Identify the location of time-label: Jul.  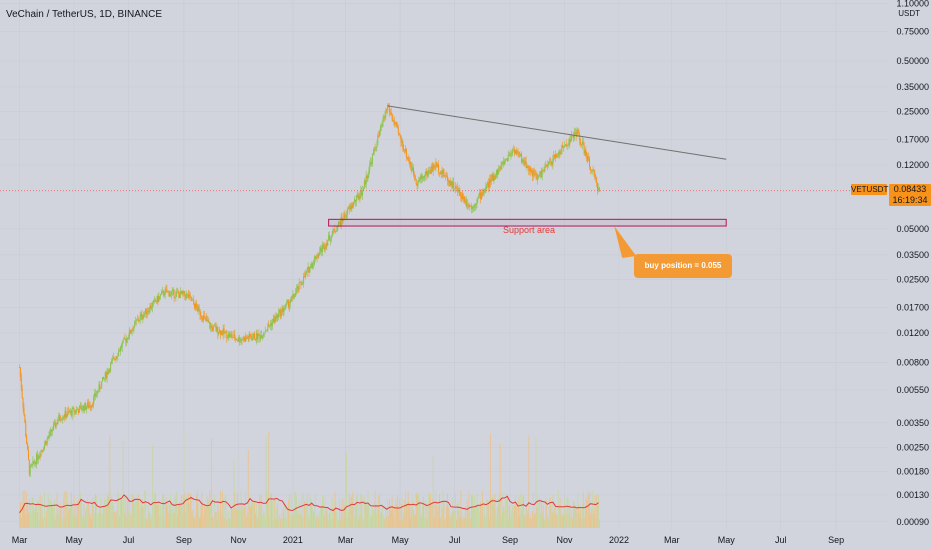
(455, 540).